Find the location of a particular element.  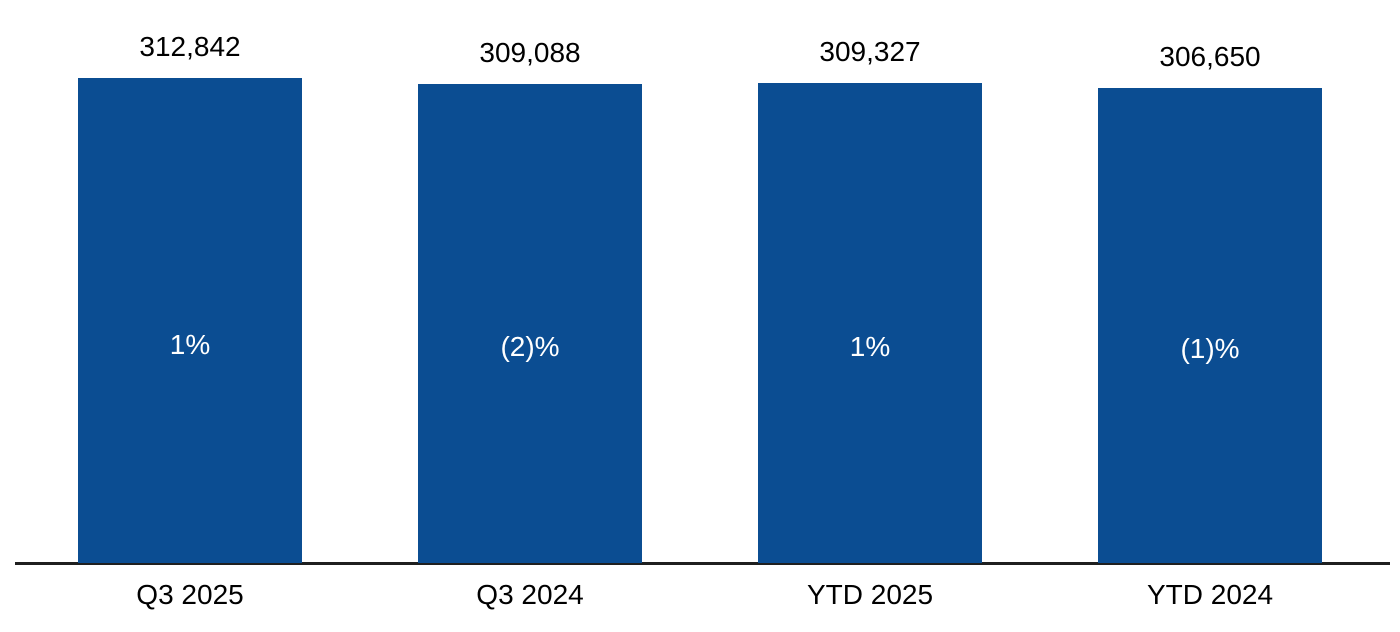

x-axis-line is located at coordinates (702, 563).